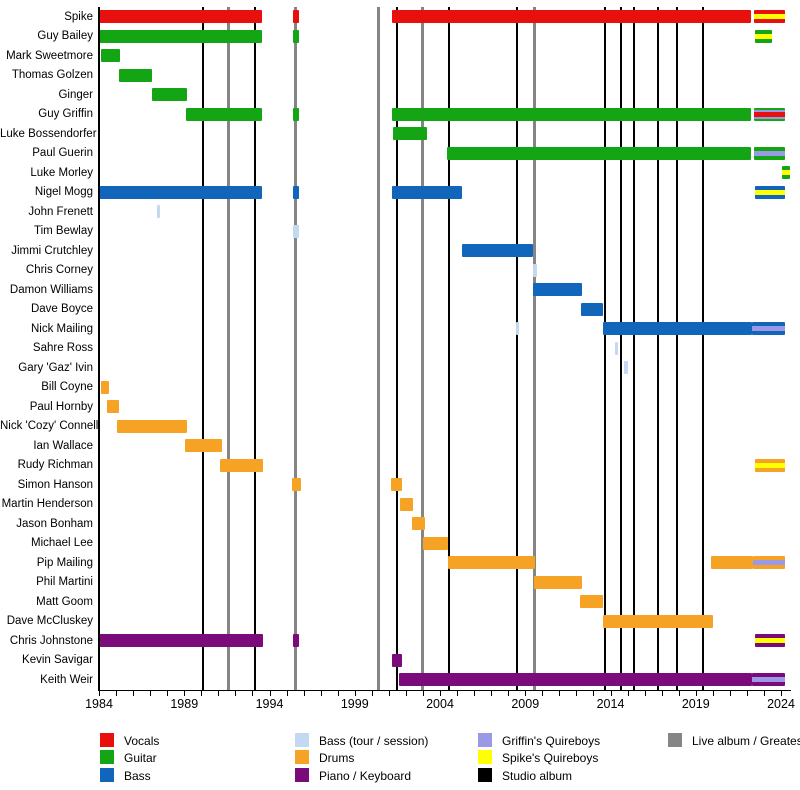 The width and height of the screenshot is (800, 790). I want to click on member-label: Mark Sweetmore, so click(49, 55).